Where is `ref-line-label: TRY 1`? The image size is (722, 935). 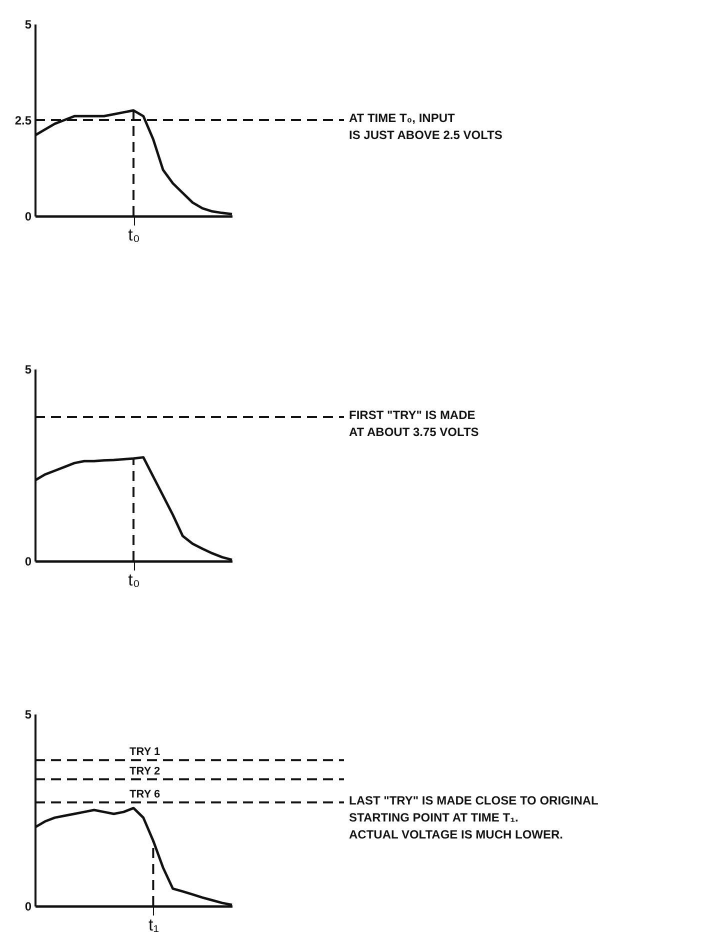
ref-line-label: TRY 1 is located at coordinates (145, 752).